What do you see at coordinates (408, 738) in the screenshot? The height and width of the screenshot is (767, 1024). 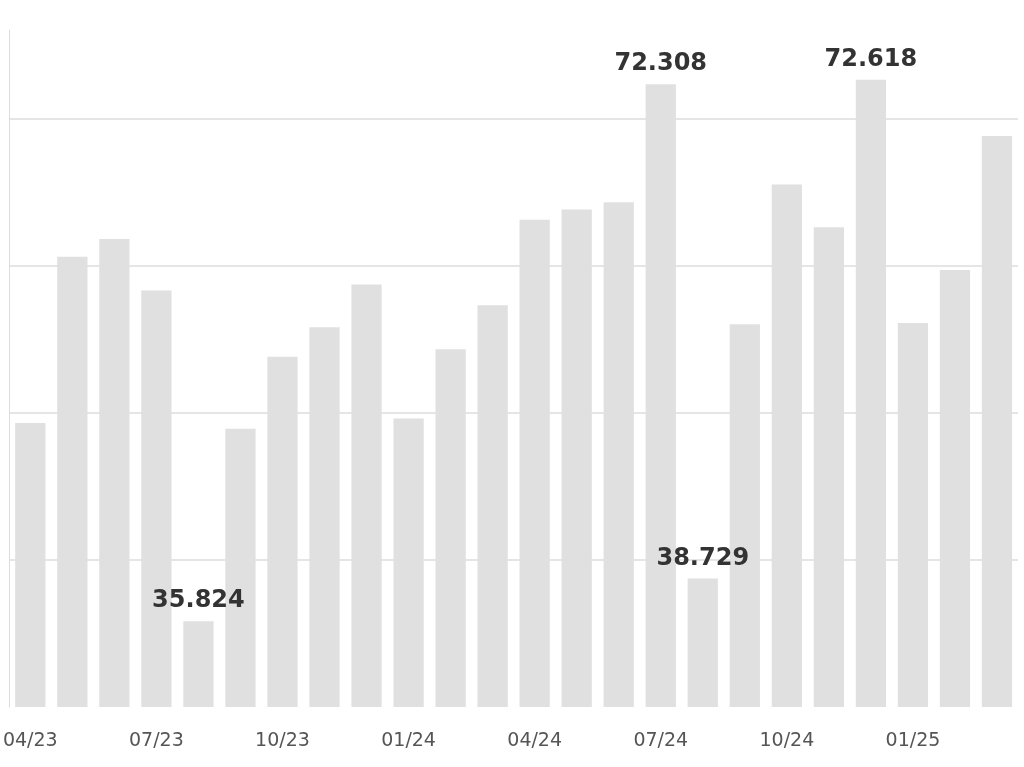 I see `x-tick-label: 01/24` at bounding box center [408, 738].